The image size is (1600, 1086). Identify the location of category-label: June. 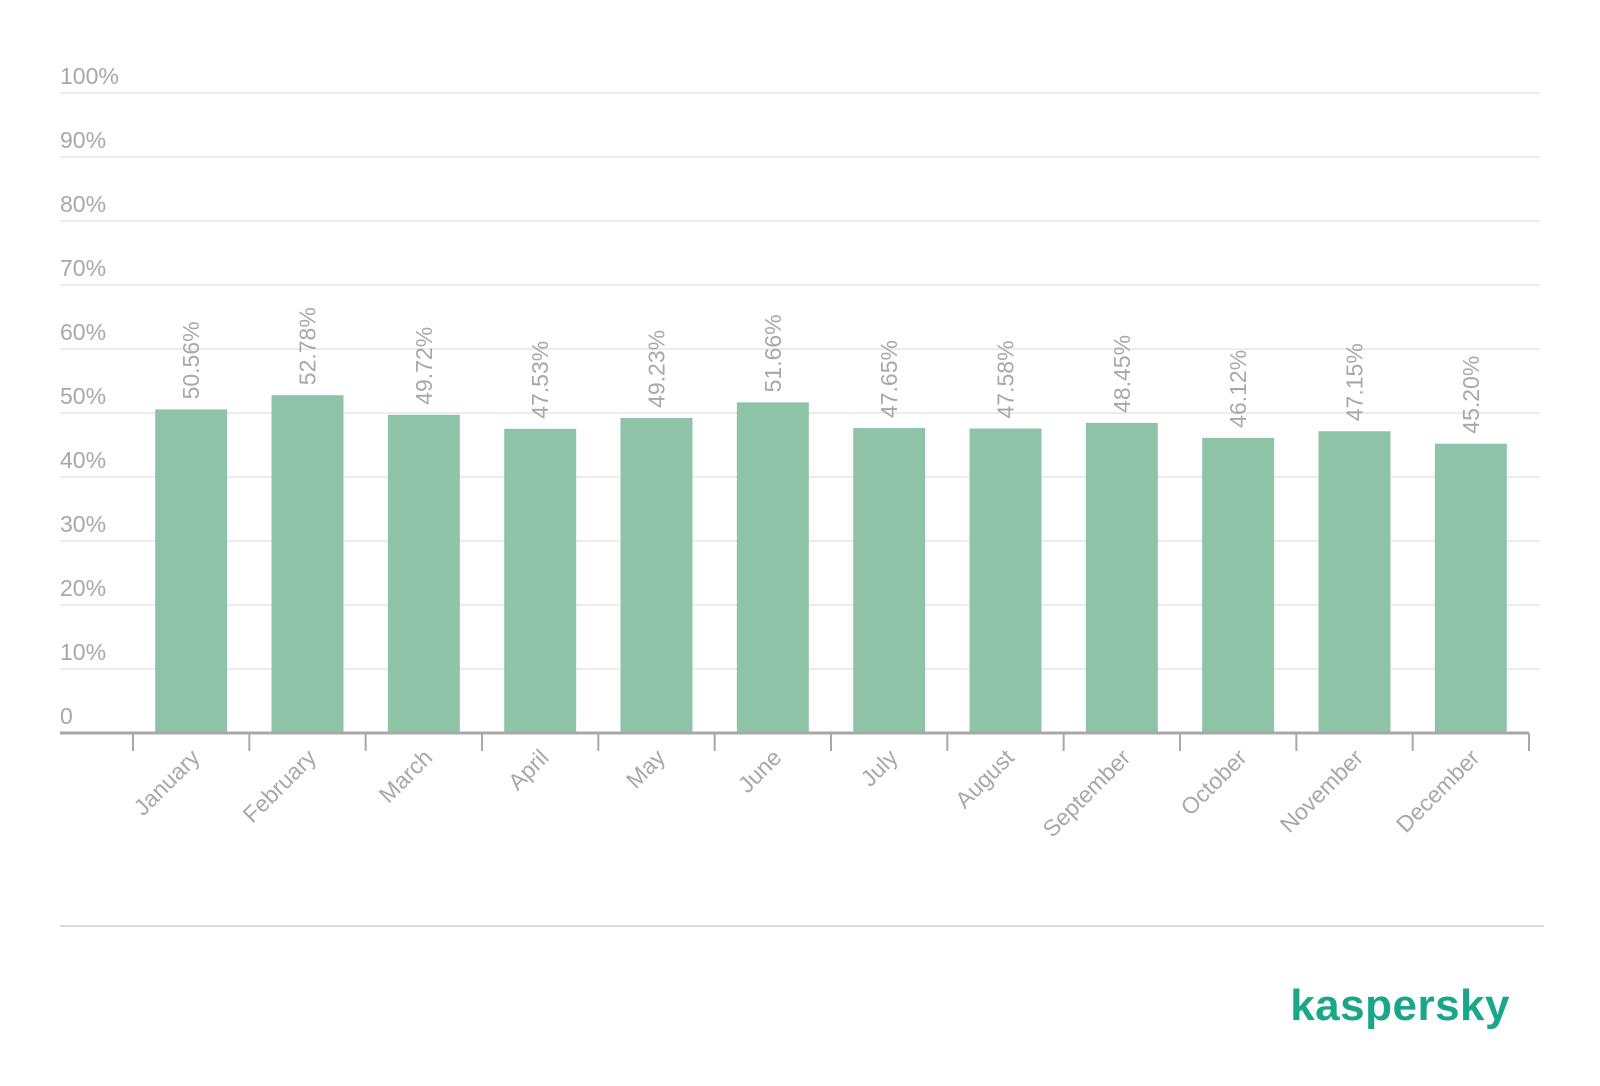
(760, 771).